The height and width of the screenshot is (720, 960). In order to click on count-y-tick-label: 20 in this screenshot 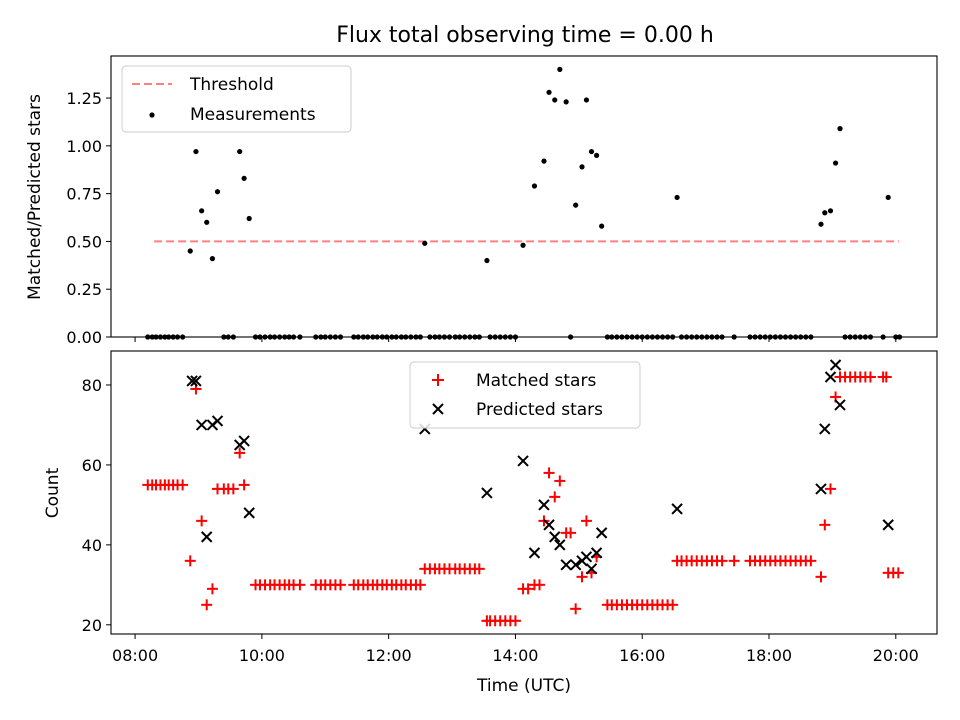, I will do `click(92, 625)`.